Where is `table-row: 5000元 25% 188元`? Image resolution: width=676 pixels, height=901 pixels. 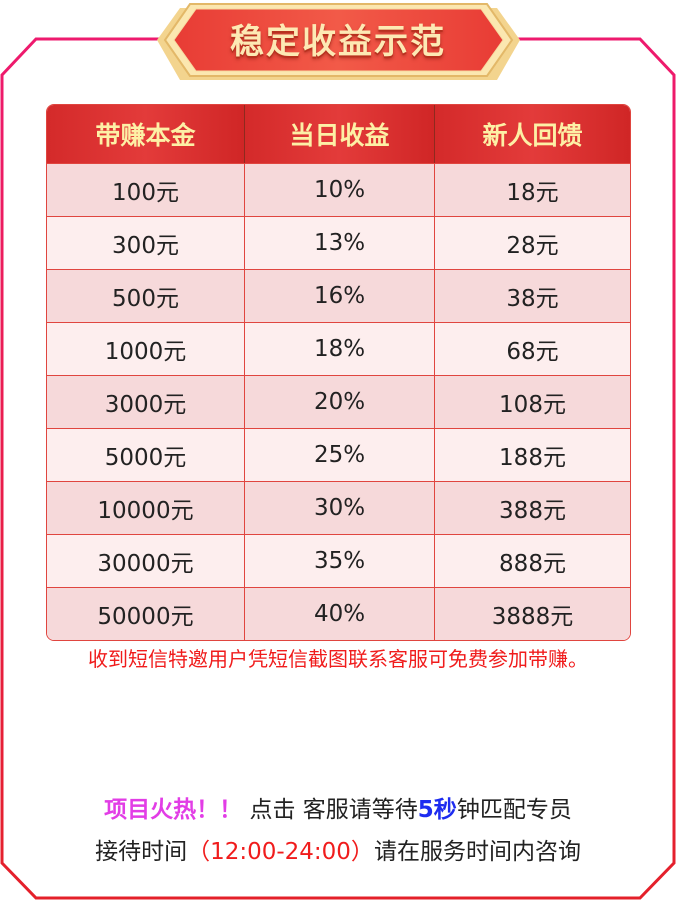
table-row: 5000元 25% 188元 is located at coordinates (338, 454).